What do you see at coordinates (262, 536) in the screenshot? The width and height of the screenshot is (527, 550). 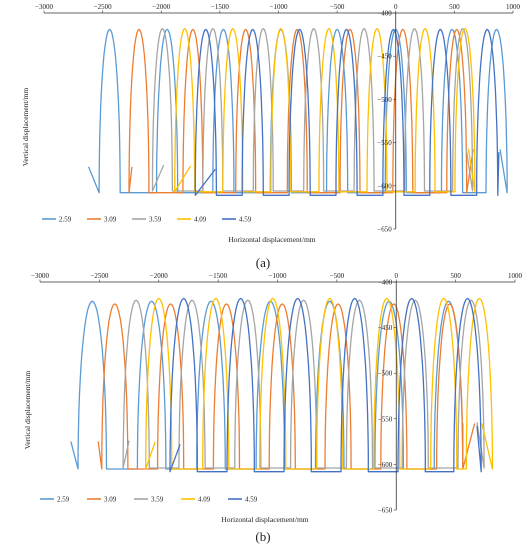 I see `panel-label-b: (b)` at bounding box center [262, 536].